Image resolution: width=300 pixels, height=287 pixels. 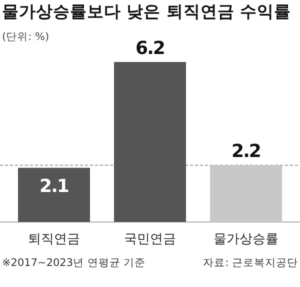 I want to click on x-tick-label: 물가상승률, so click(x=246, y=239).